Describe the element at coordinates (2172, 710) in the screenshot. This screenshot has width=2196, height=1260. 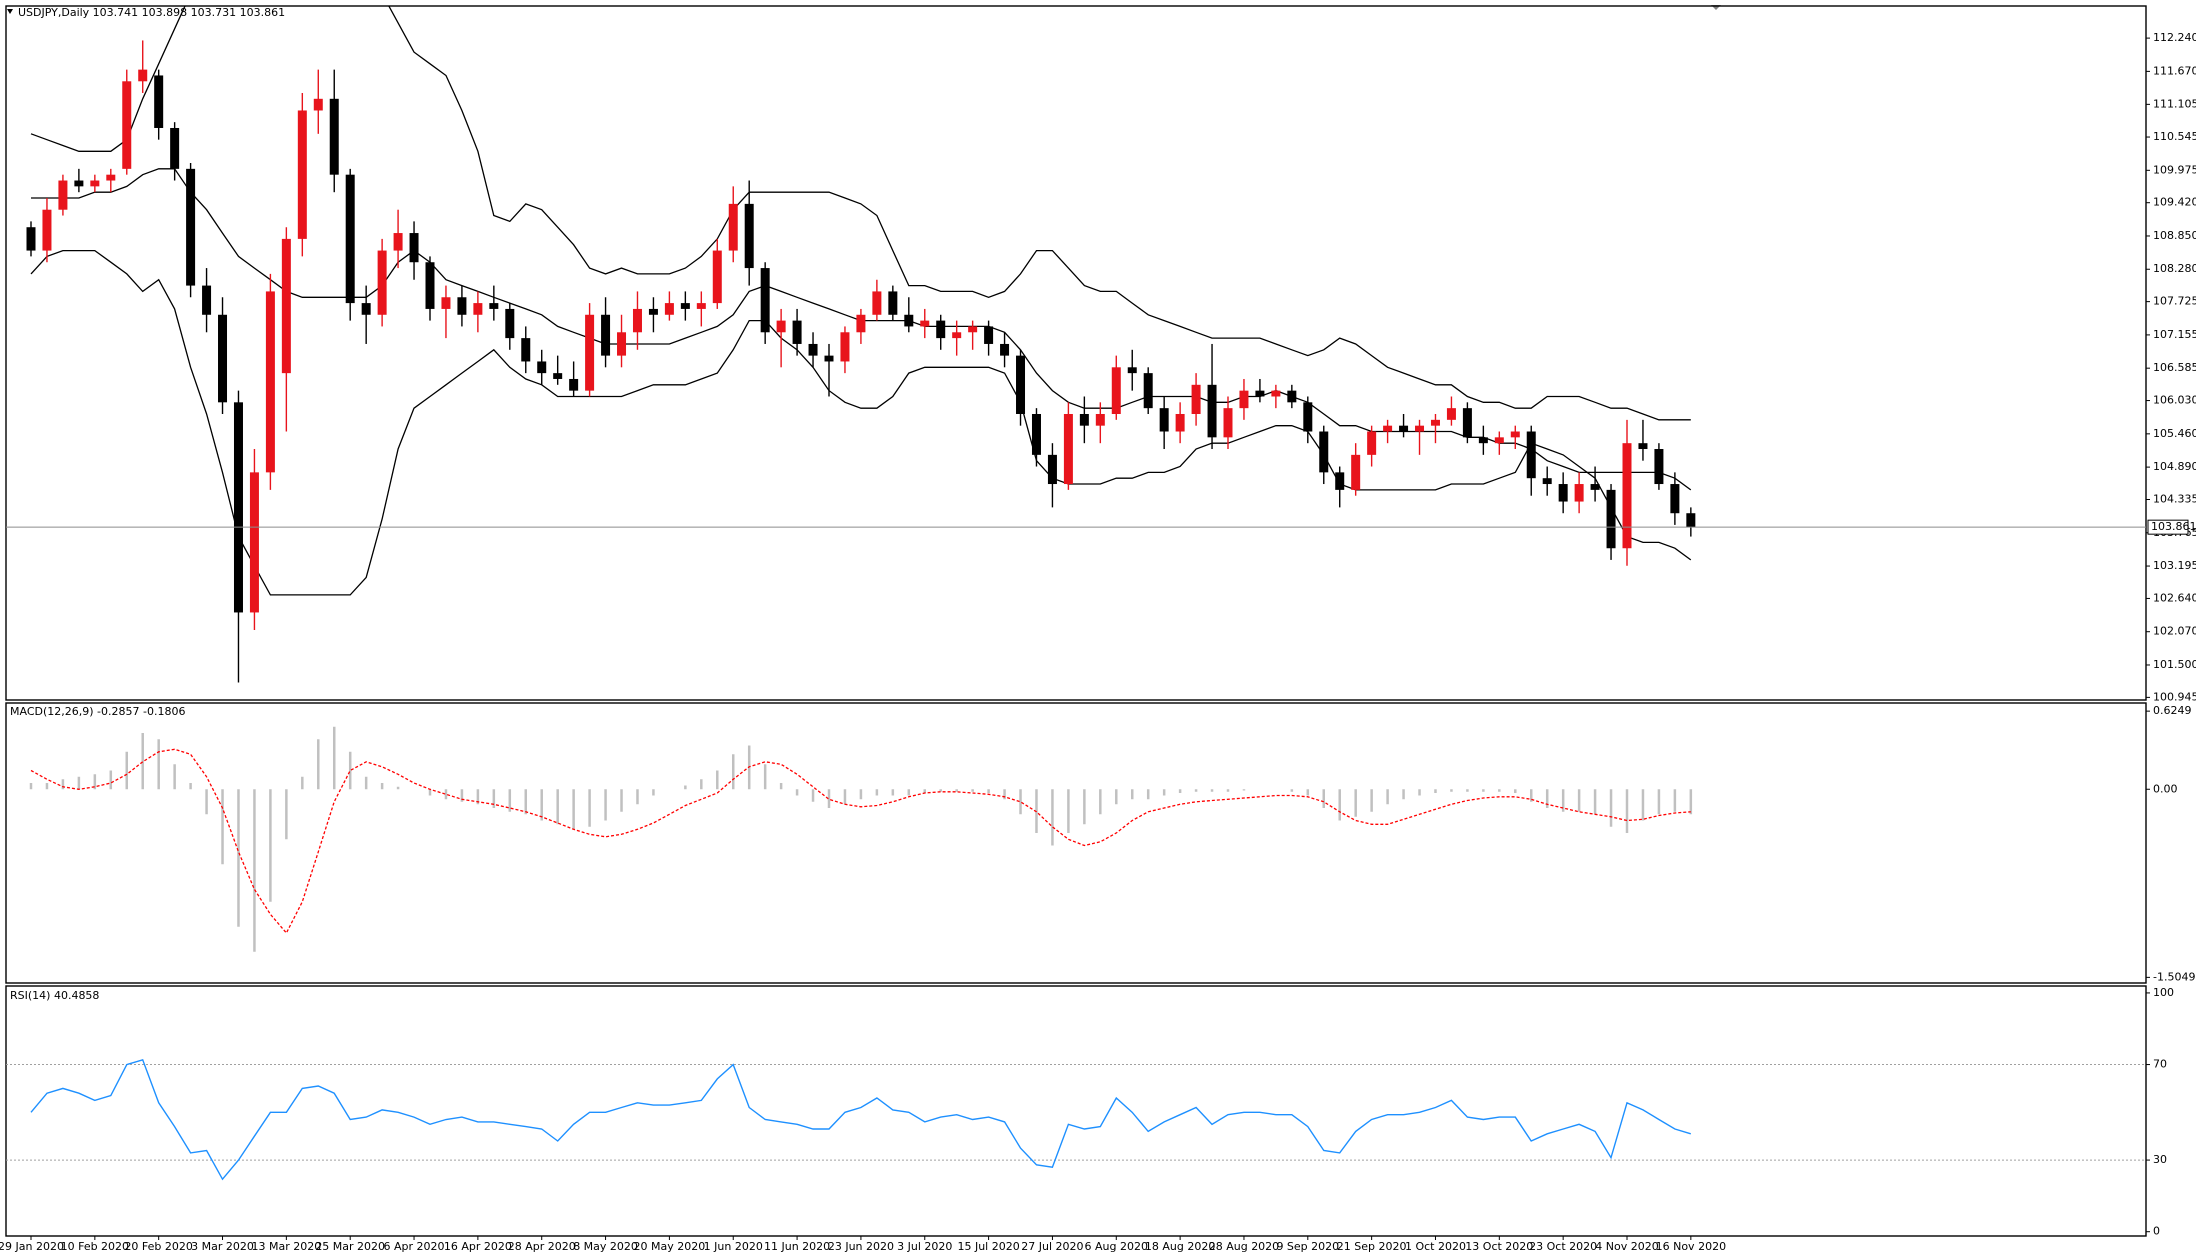
I see `y-tick-label: 0.6249` at that location.